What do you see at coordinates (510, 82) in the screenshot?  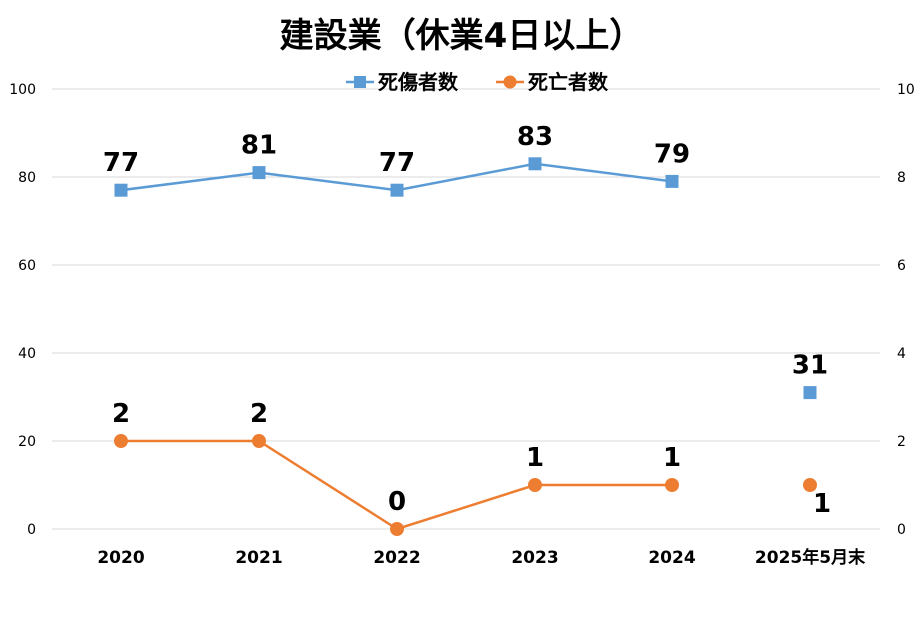 I see `legend-marker-circle` at bounding box center [510, 82].